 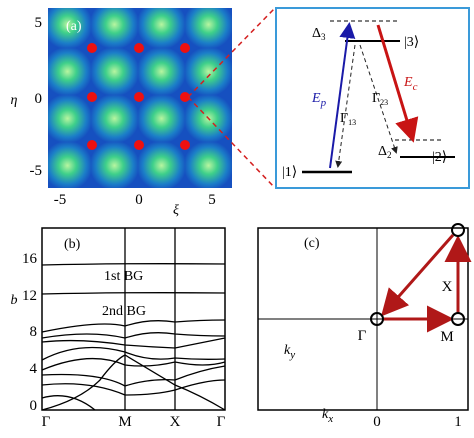 I want to click on gamma13: Γ13, so click(x=348, y=119).